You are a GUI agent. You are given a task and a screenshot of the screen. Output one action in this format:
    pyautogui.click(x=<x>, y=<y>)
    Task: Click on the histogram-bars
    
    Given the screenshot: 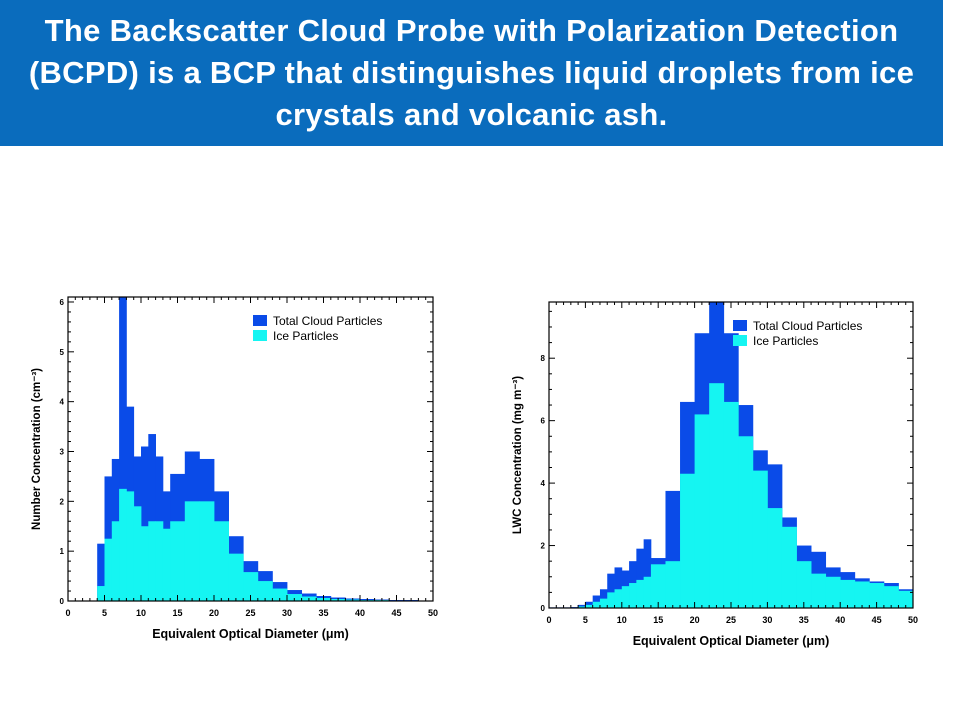 What is the action you would take?
    pyautogui.click(x=265, y=449)
    